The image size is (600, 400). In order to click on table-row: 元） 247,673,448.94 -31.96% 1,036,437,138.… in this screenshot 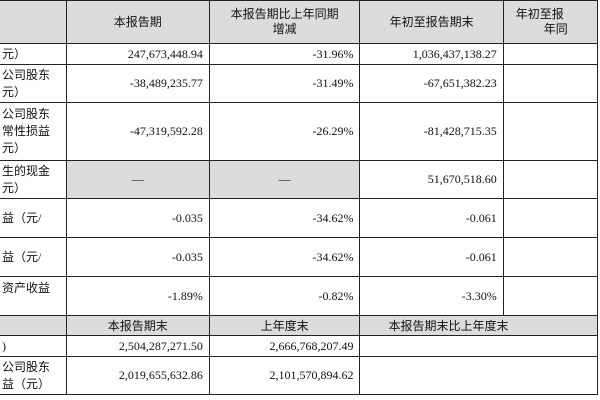, I will do `click(299, 54)`.